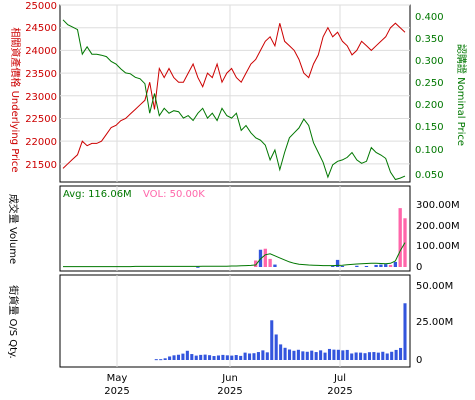 This screenshot has height=400, width=475. I want to click on outstanding-axis-label: 街貨量 O/S Qty., so click(13, 321).